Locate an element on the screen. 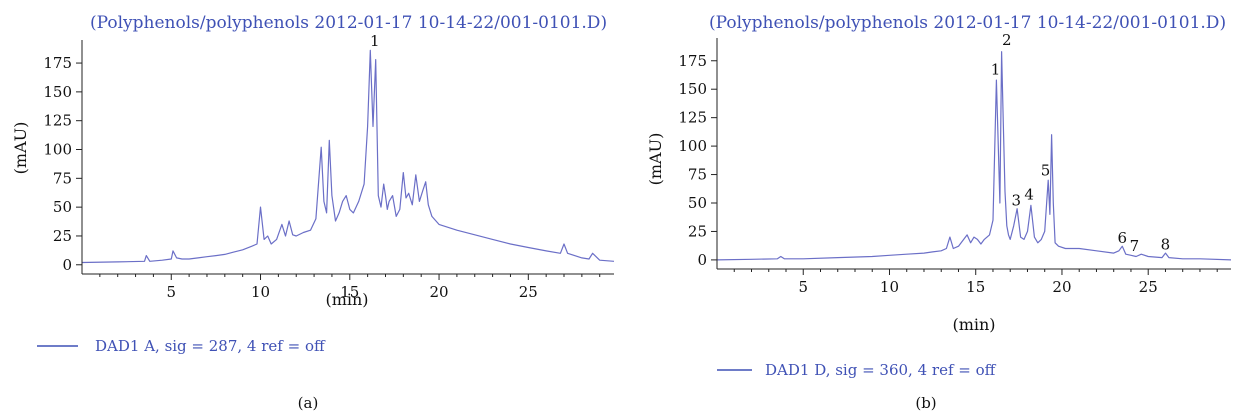  peak-label: 5 is located at coordinates (1046, 171).